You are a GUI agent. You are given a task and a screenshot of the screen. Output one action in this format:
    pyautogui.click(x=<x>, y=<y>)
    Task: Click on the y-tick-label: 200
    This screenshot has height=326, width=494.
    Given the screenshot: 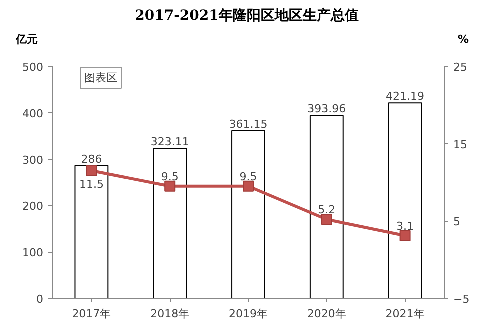 What is the action you would take?
    pyautogui.click(x=33, y=207)
    